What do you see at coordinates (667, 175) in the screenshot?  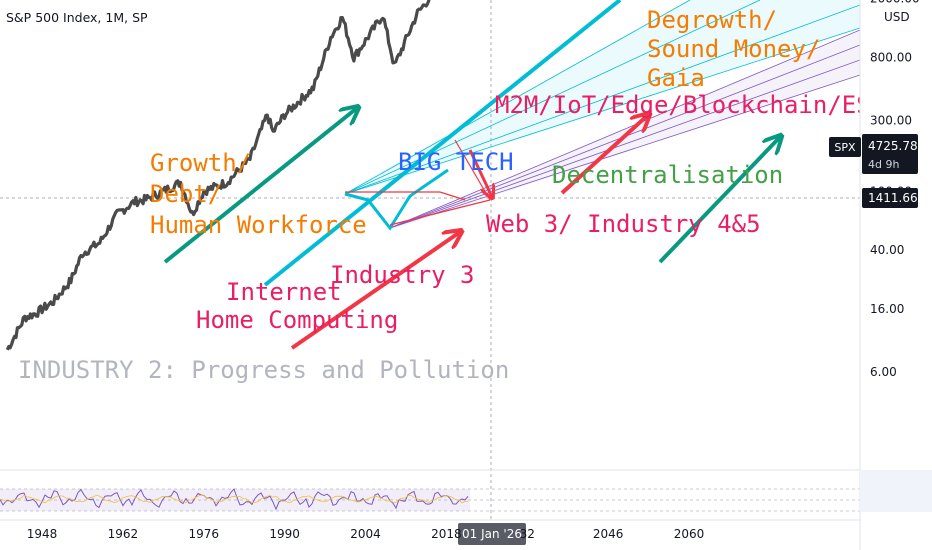 I see `label-decentralisation: Decentralisation` at bounding box center [667, 175].